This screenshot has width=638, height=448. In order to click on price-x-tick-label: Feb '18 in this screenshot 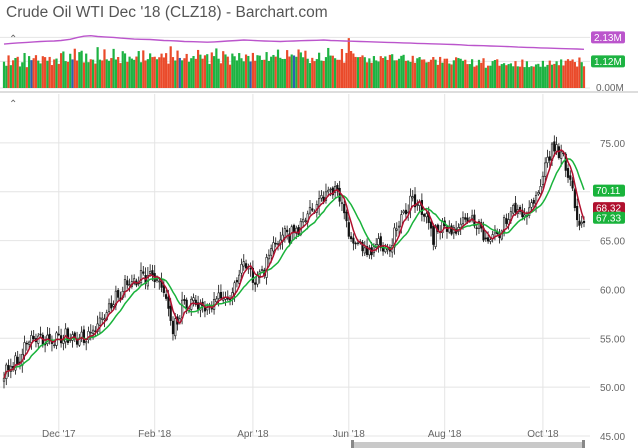, I will do `click(154, 434)`.